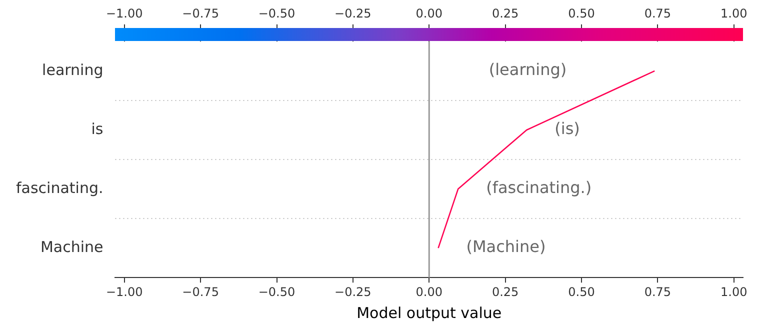 This screenshot has width=759, height=331. I want to click on x-tick-label: −1.00, so click(124, 13).